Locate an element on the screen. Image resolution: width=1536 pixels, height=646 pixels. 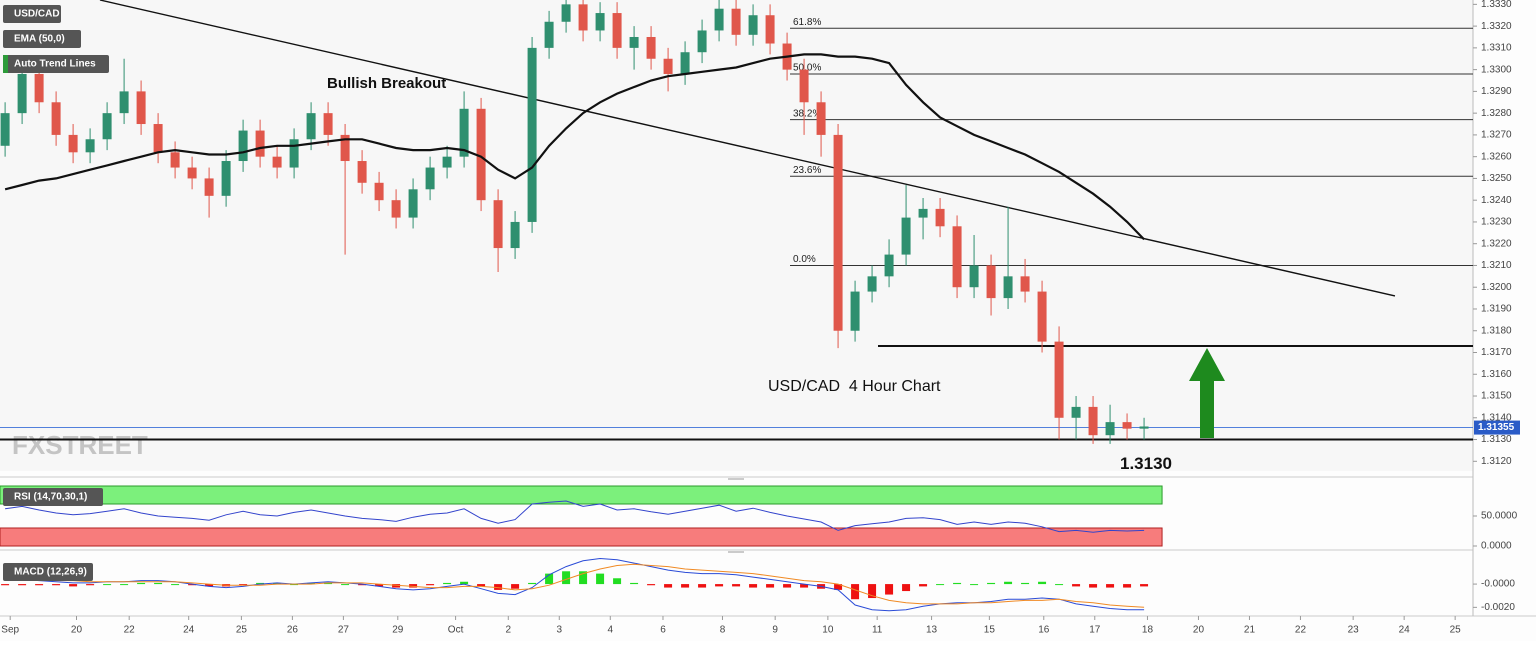
x-tick-label: 21 is located at coordinates (1250, 630).